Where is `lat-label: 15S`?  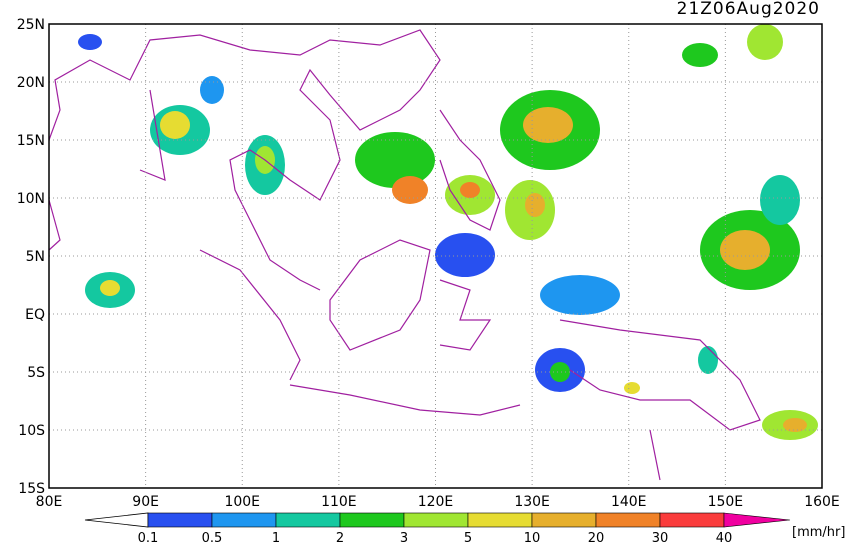
lat-label: 15S is located at coordinates (31, 489).